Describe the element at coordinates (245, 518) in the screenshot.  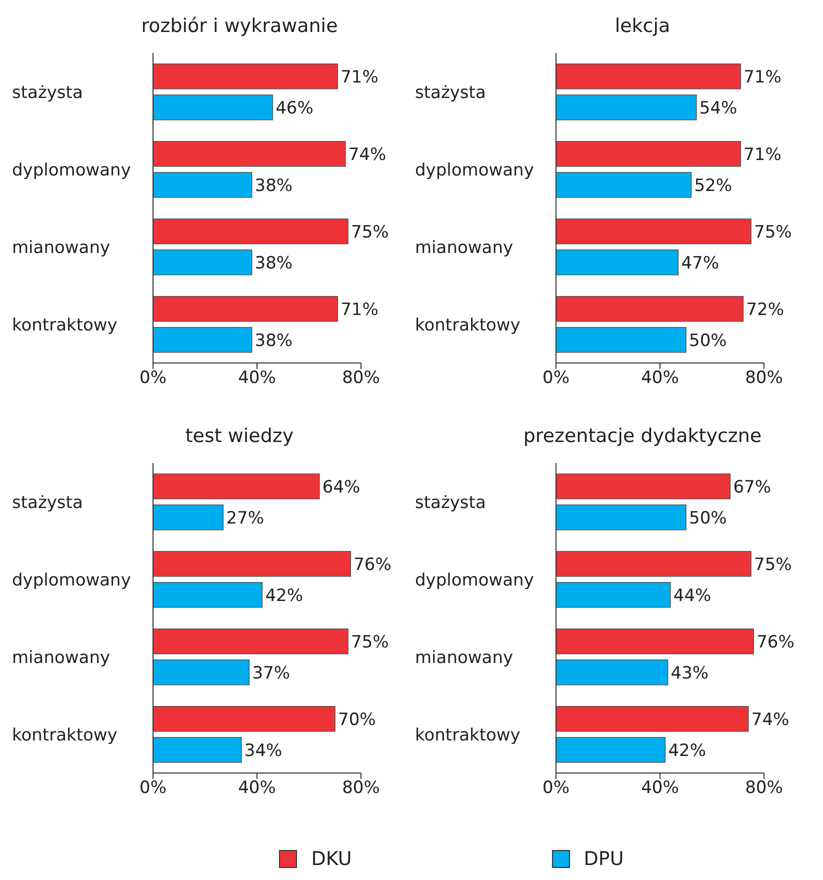
I see `data-label: 27%` at that location.